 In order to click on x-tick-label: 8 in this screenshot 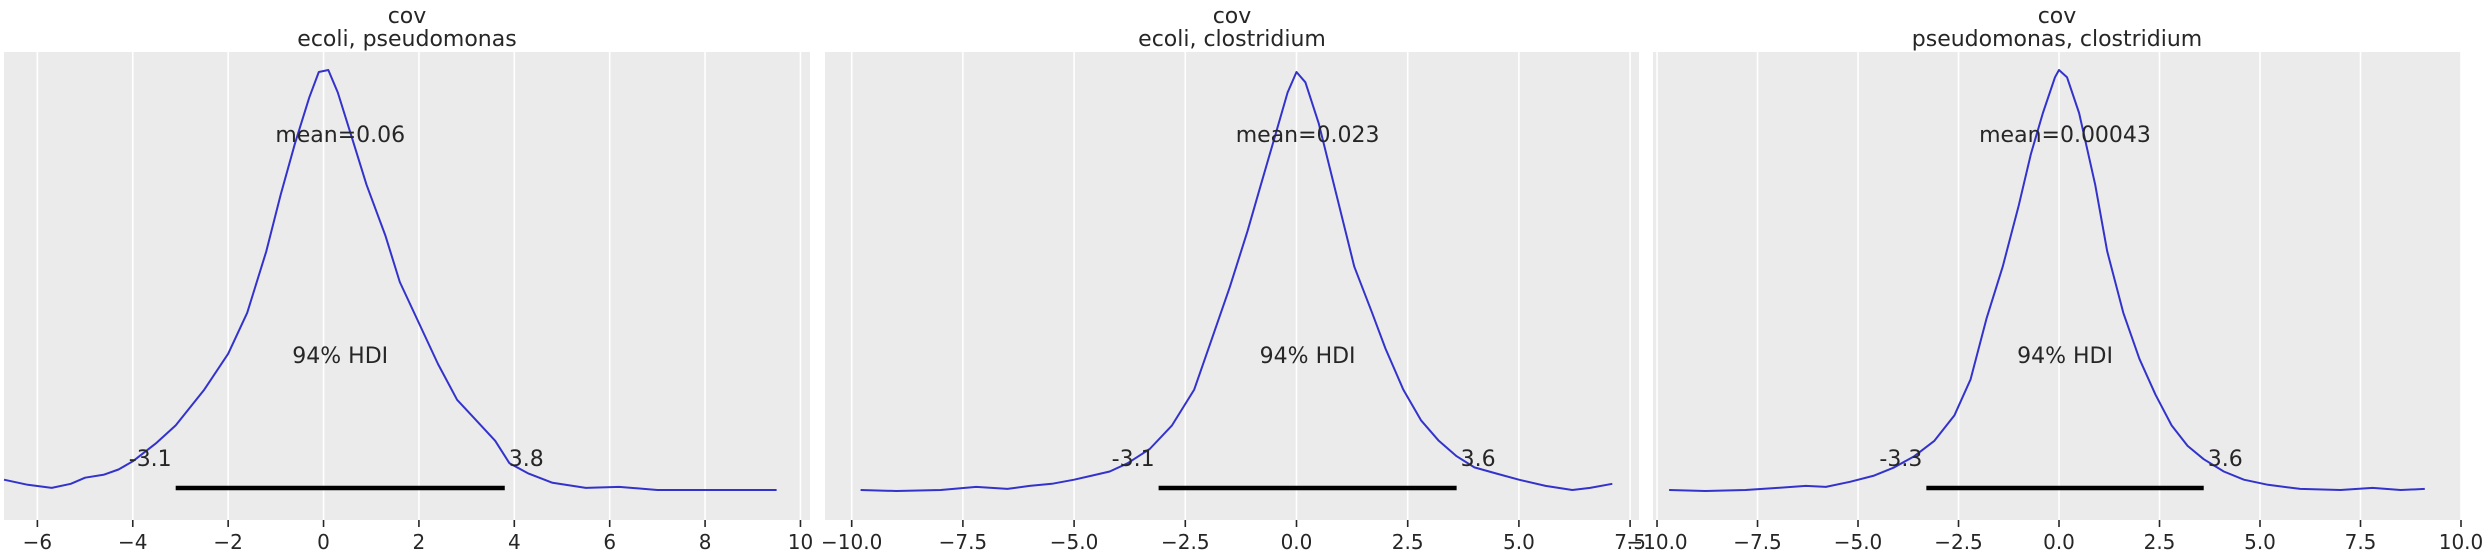, I will do `click(705, 541)`.